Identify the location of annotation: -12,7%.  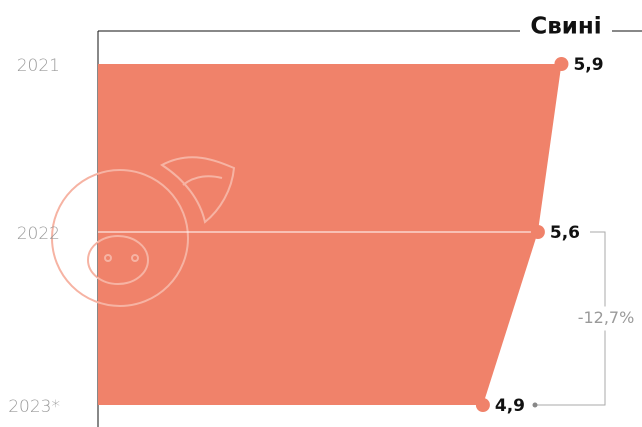
(606, 317).